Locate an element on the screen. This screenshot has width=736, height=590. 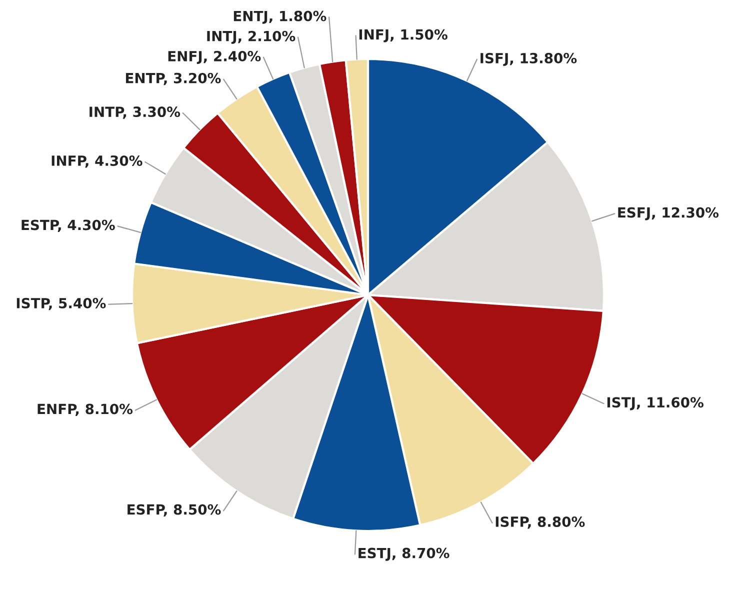
slice-label: ENFJ, 2.40% is located at coordinates (214, 57).